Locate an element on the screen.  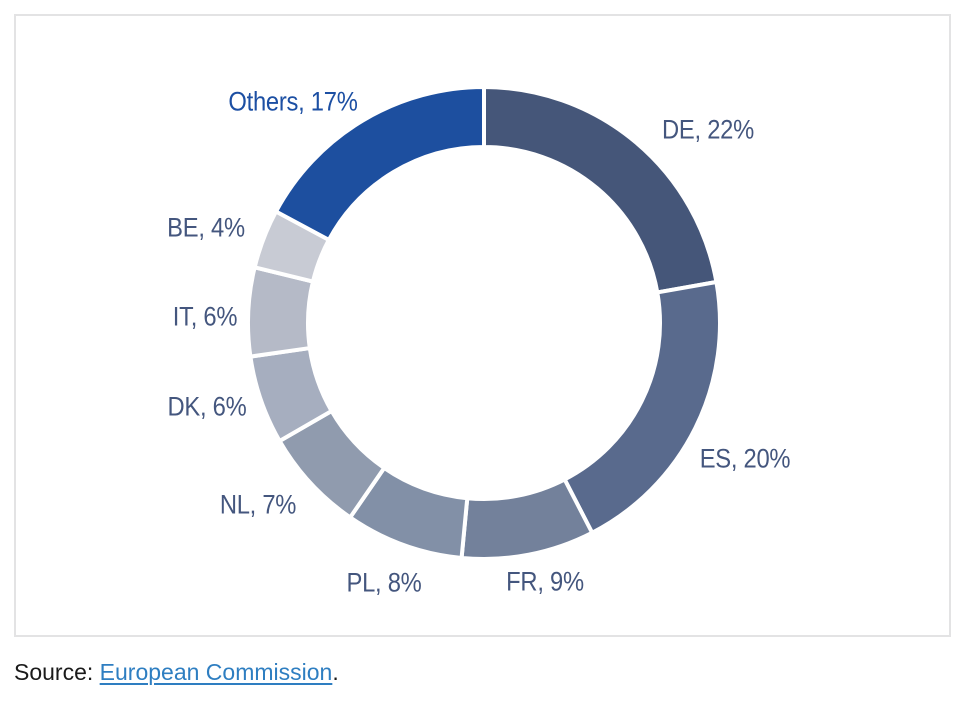
source-suffix: . is located at coordinates (335, 672).